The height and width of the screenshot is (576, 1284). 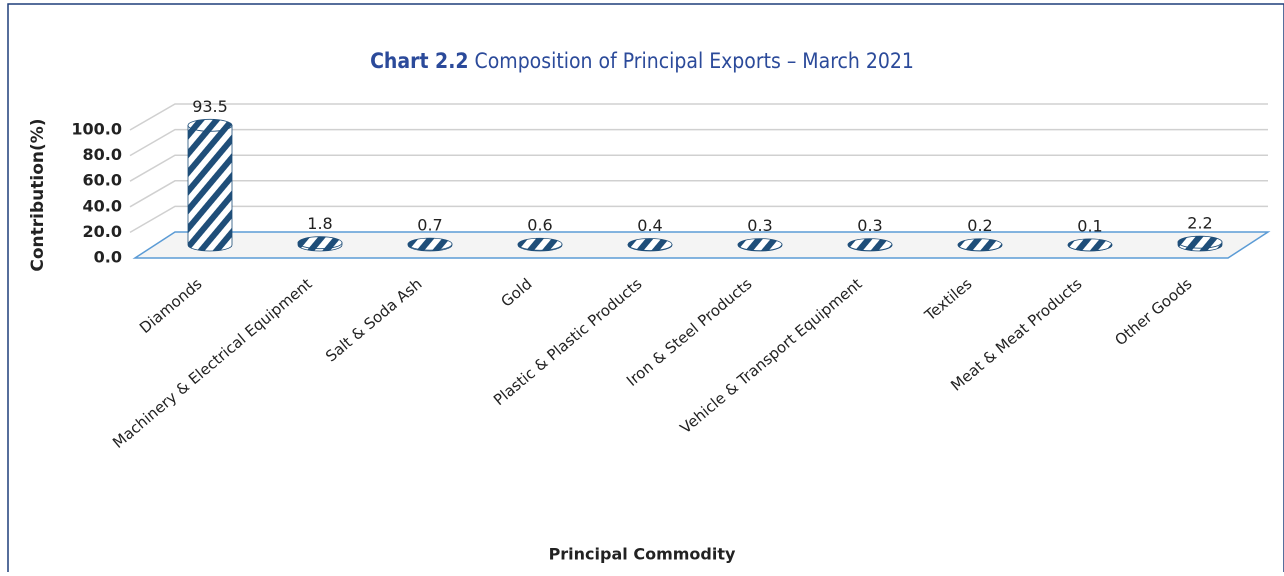 I want to click on x-tick-label: Gold, so click(x=516, y=293).